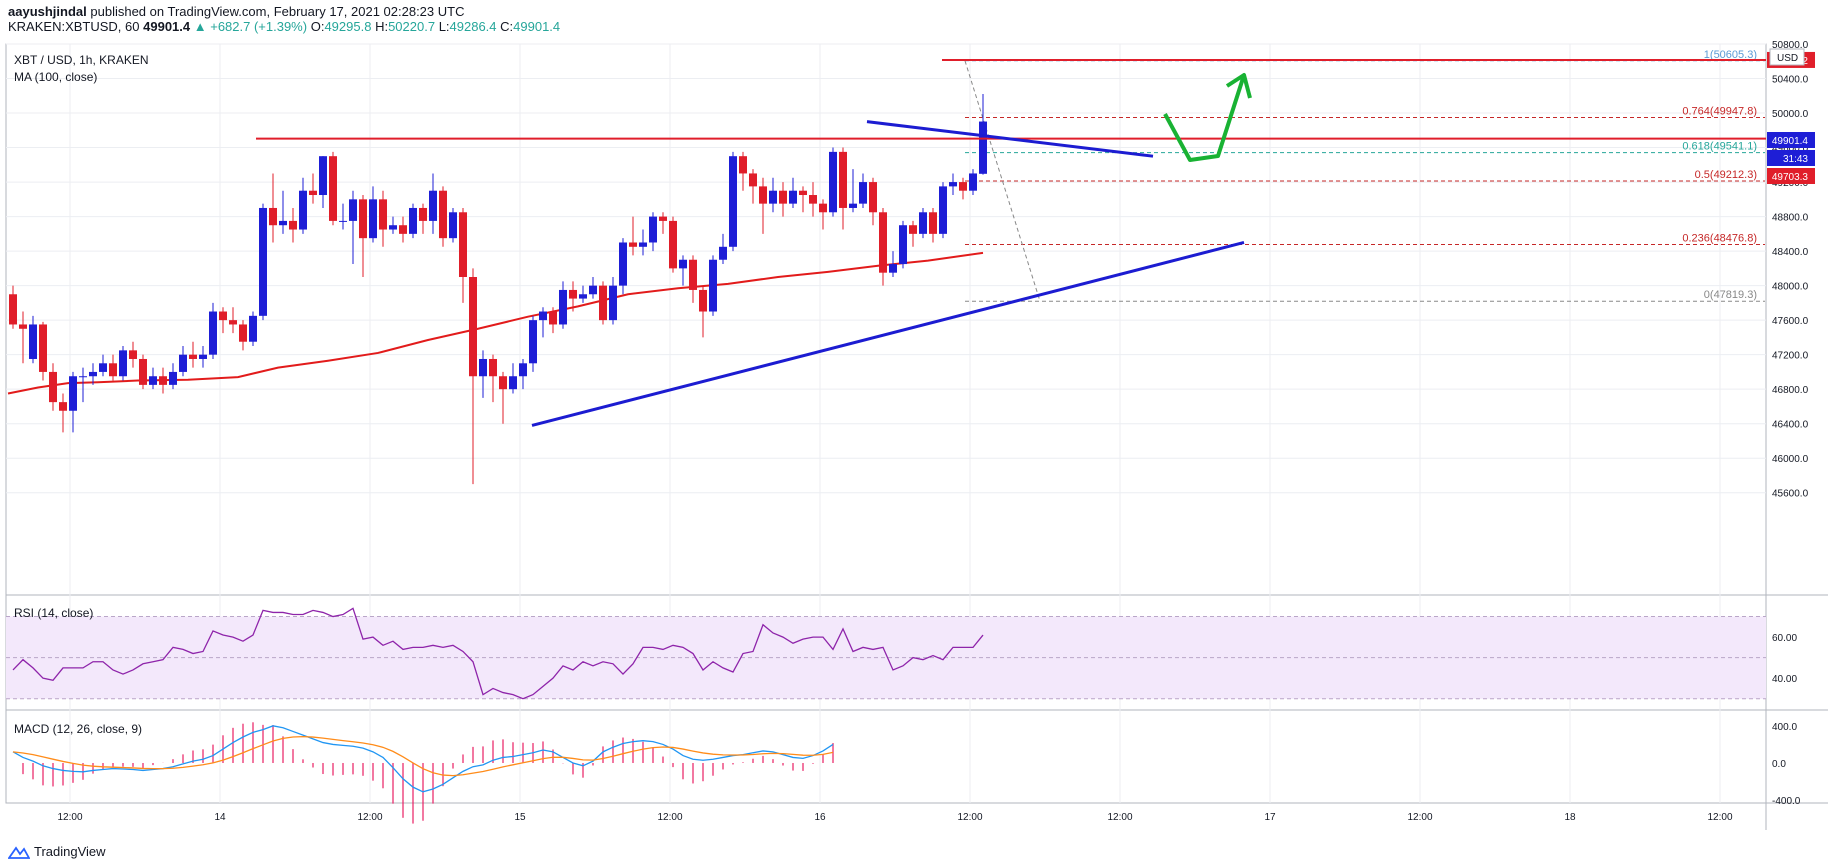 The image size is (1828, 868). What do you see at coordinates (1790, 425) in the screenshot?
I see `price-tick: 46400.0` at bounding box center [1790, 425].